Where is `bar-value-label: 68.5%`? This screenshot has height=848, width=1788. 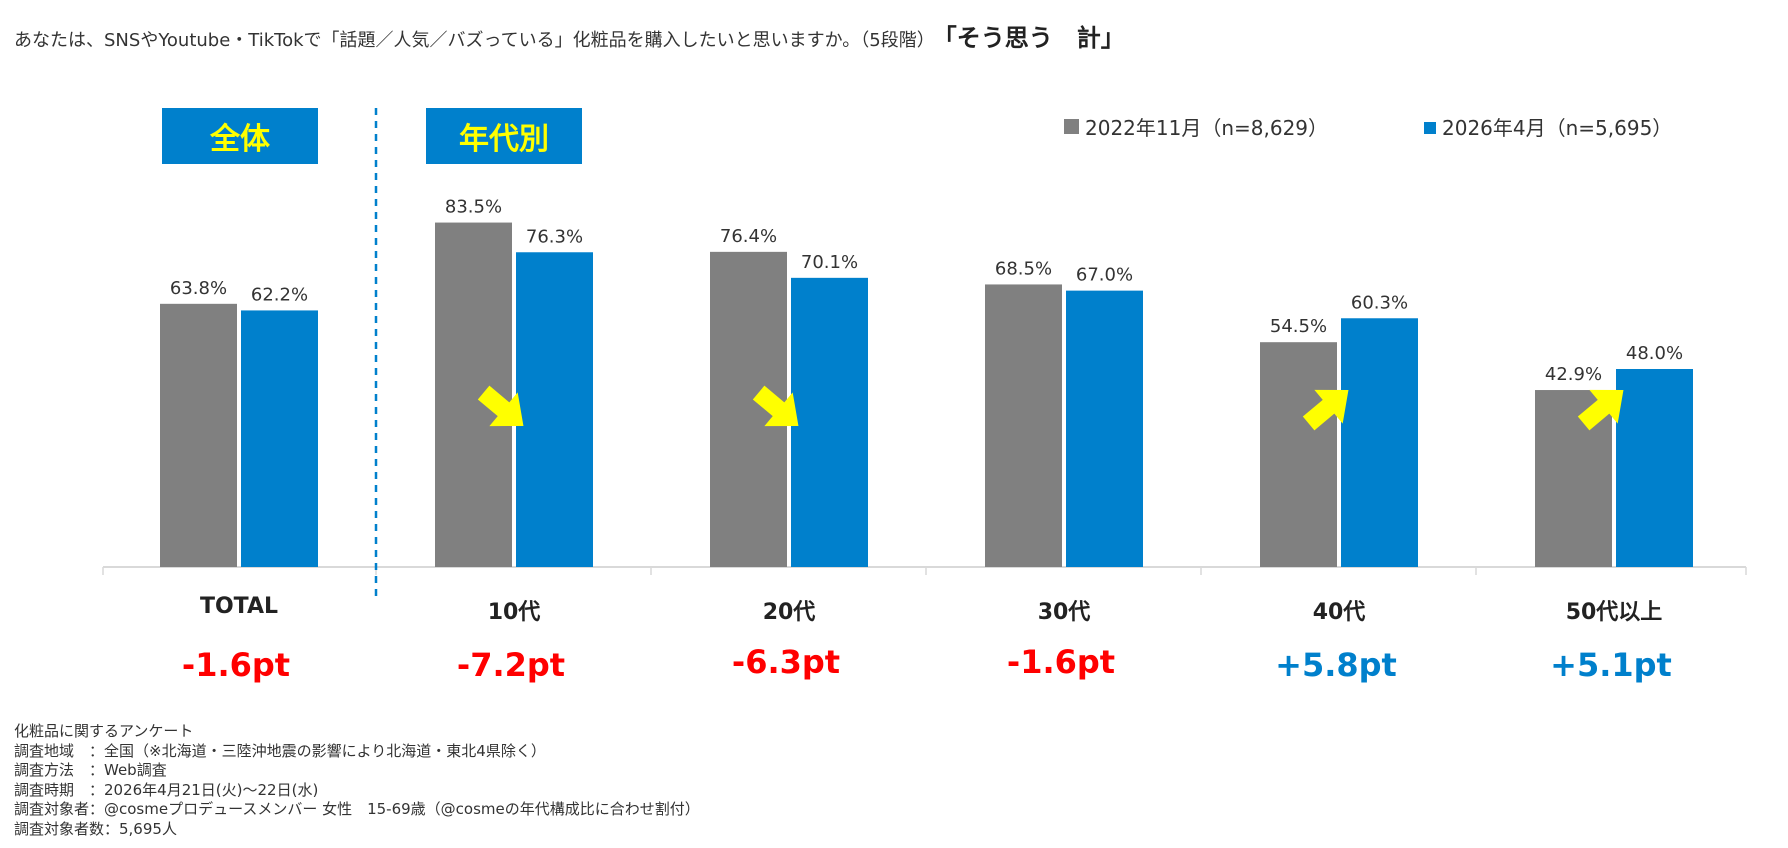
bar-value-label: 68.5% is located at coordinates (1023, 268).